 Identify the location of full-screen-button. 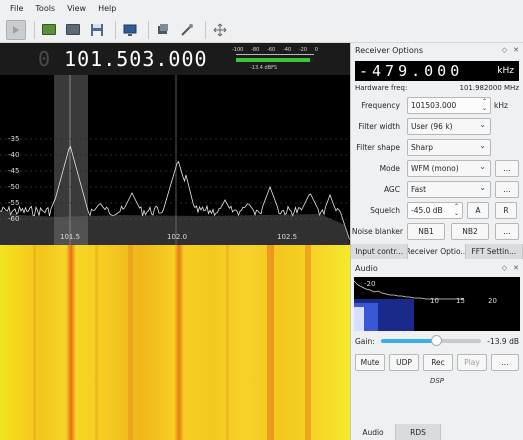
(220, 30).